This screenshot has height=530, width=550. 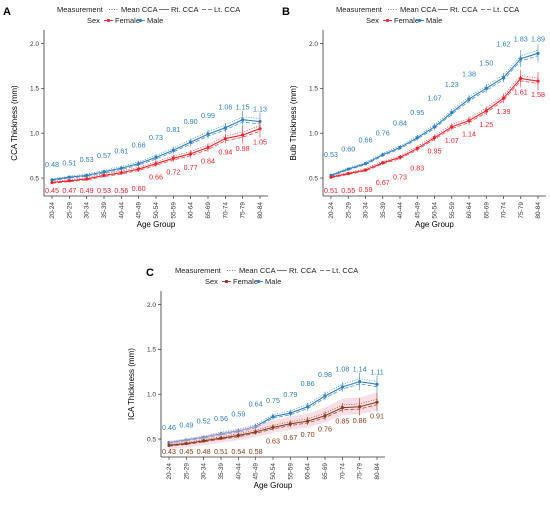 What do you see at coordinates (204, 471) in the screenshot?
I see `x-tick-label: 30-34` at bounding box center [204, 471].